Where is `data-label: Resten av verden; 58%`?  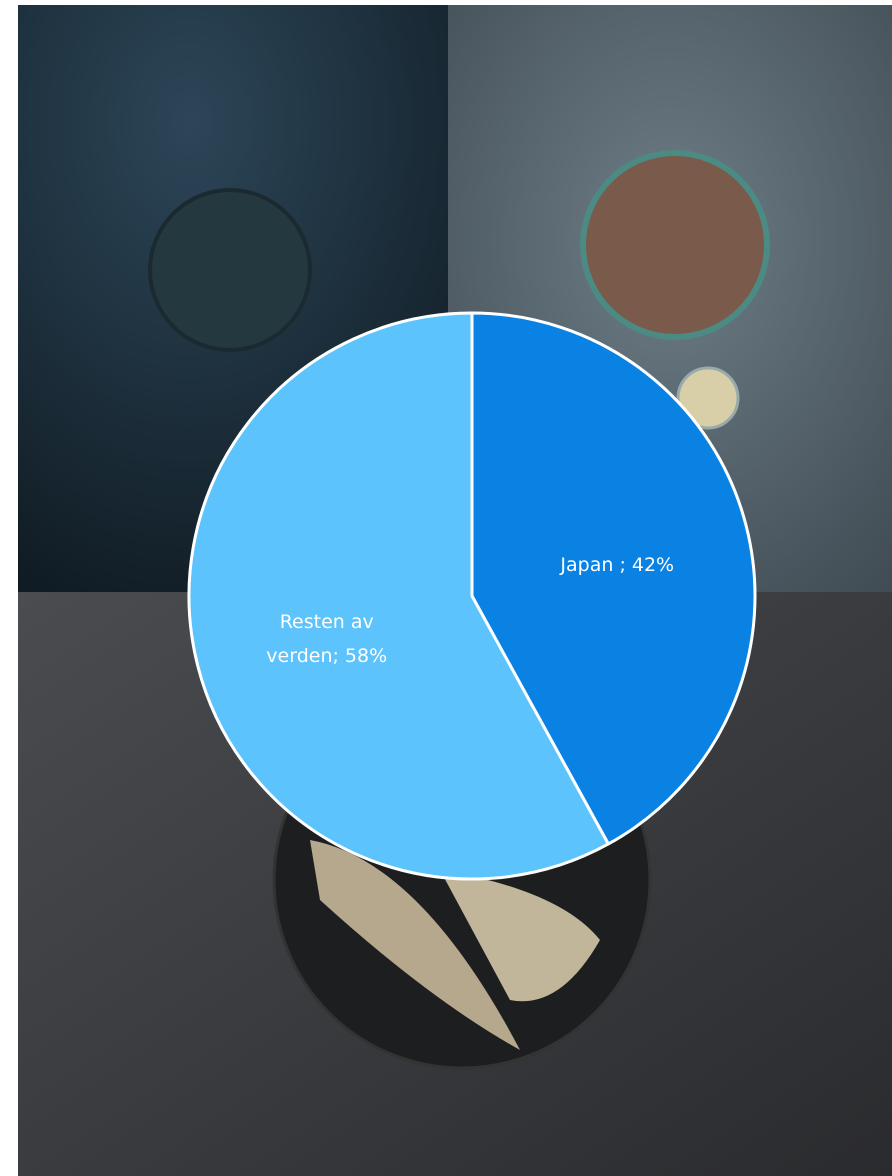
data-label: Resten av verden; 58% is located at coordinates (327, 639).